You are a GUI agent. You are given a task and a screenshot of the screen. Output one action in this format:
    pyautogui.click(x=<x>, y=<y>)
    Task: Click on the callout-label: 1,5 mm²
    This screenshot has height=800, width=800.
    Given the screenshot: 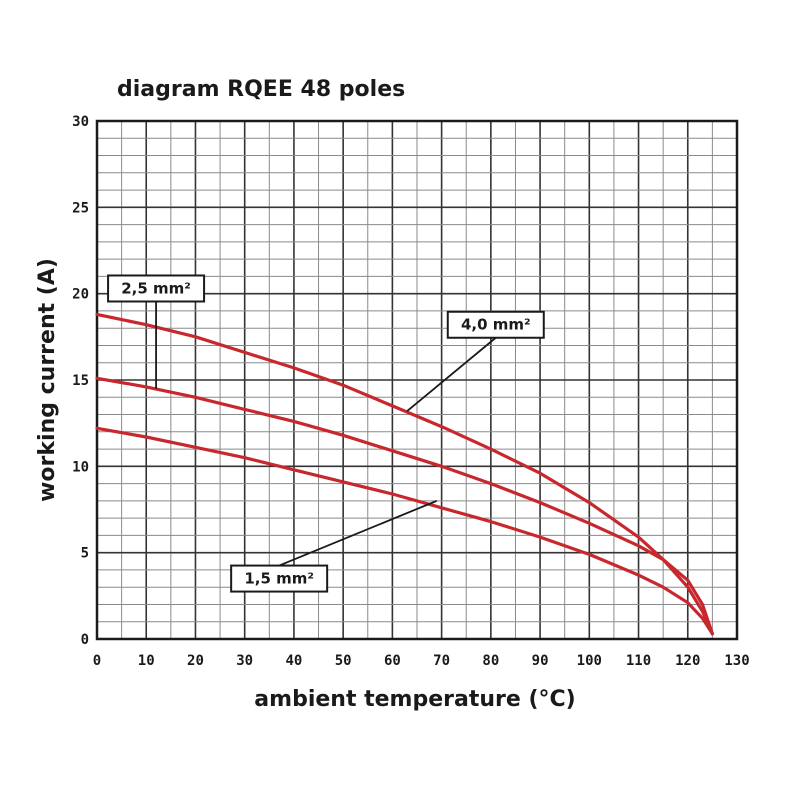 What is the action you would take?
    pyautogui.click(x=279, y=579)
    